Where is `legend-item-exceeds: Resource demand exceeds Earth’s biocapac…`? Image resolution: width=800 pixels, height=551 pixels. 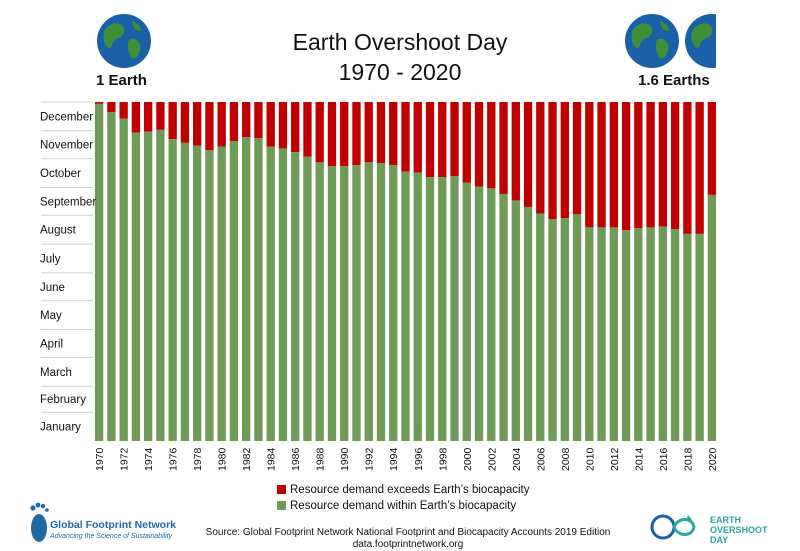
legend-item-exceeds: Resource demand exceeds Earth’s biocapac… is located at coordinates (403, 490).